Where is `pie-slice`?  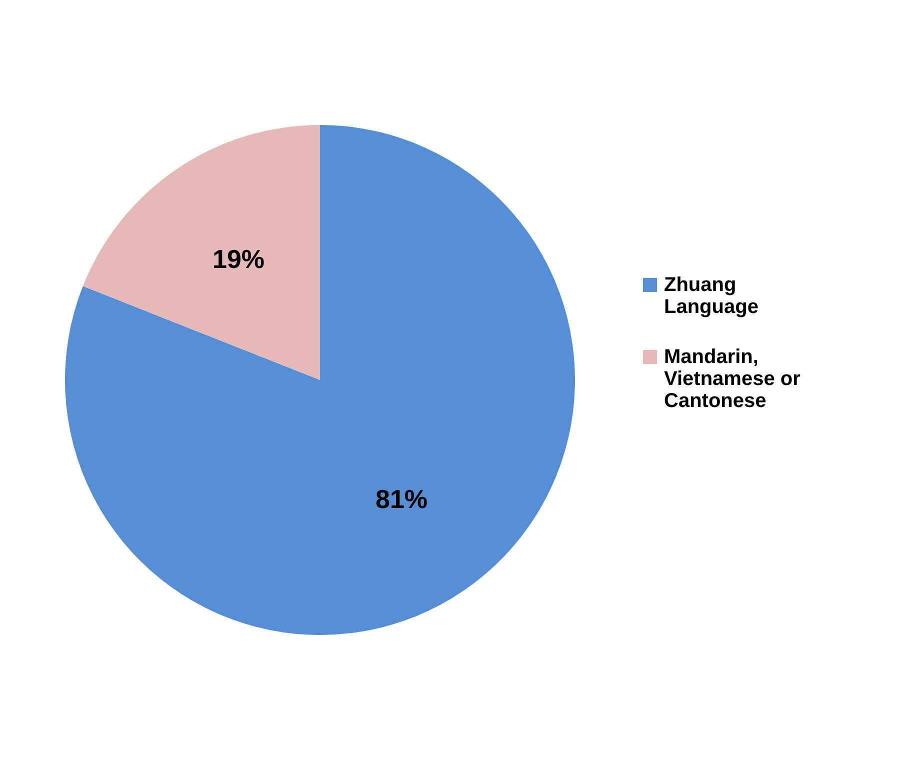
pie-slice is located at coordinates (201, 252).